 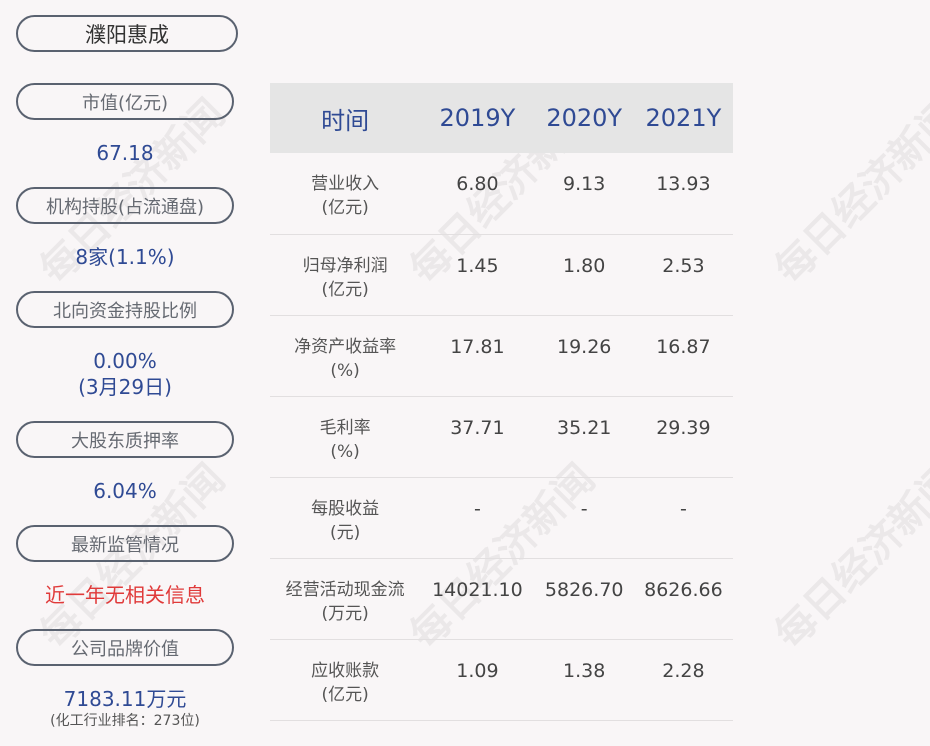 I want to click on metric-name: 毛利率, so click(x=345, y=427).